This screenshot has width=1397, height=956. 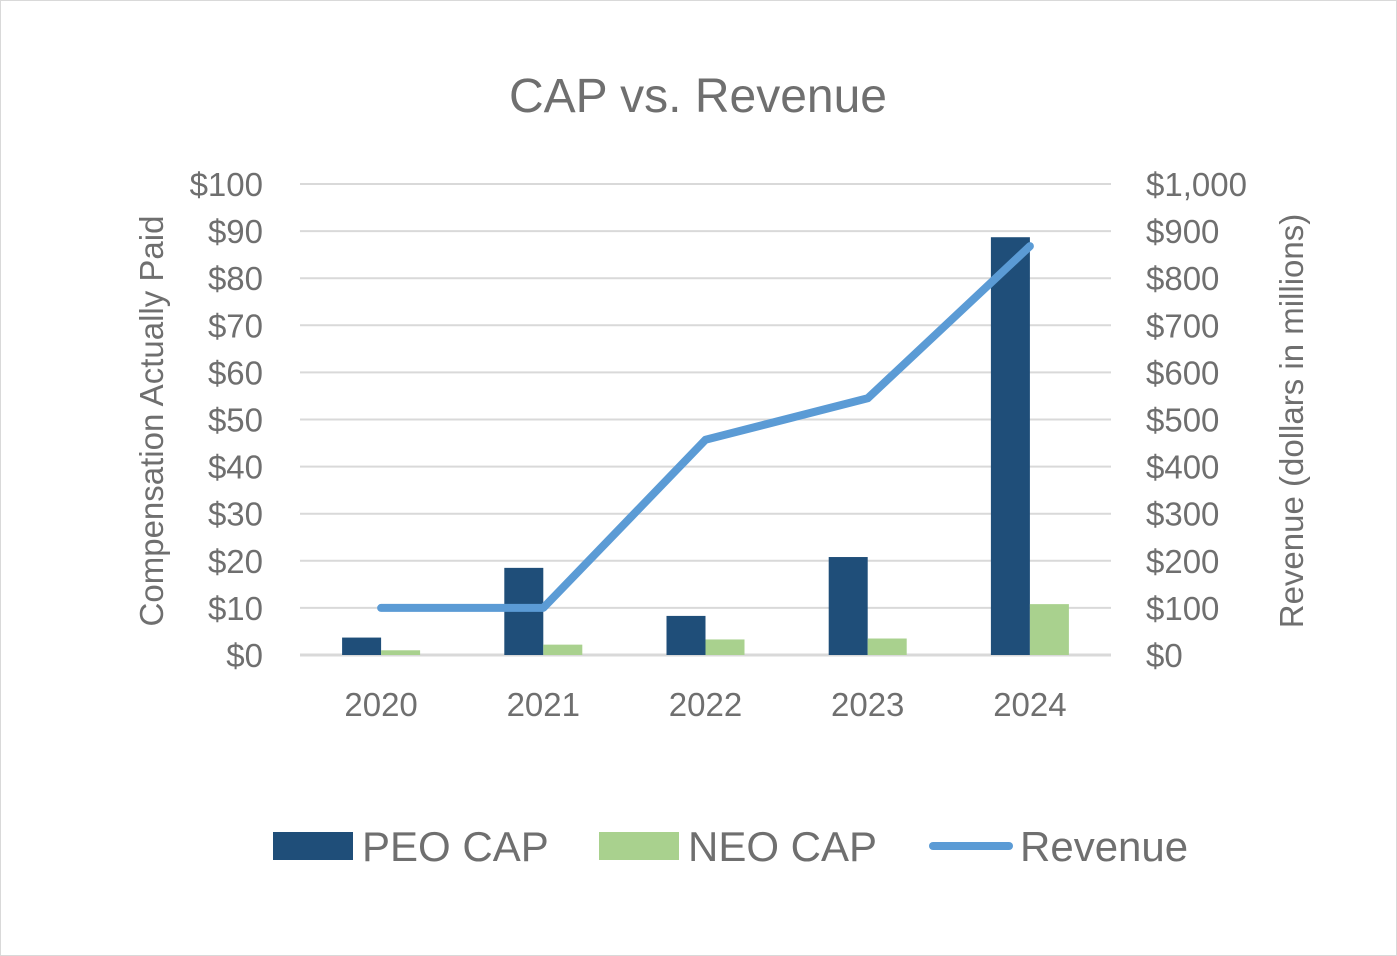 I want to click on left-tick-label: $20, so click(x=235, y=561).